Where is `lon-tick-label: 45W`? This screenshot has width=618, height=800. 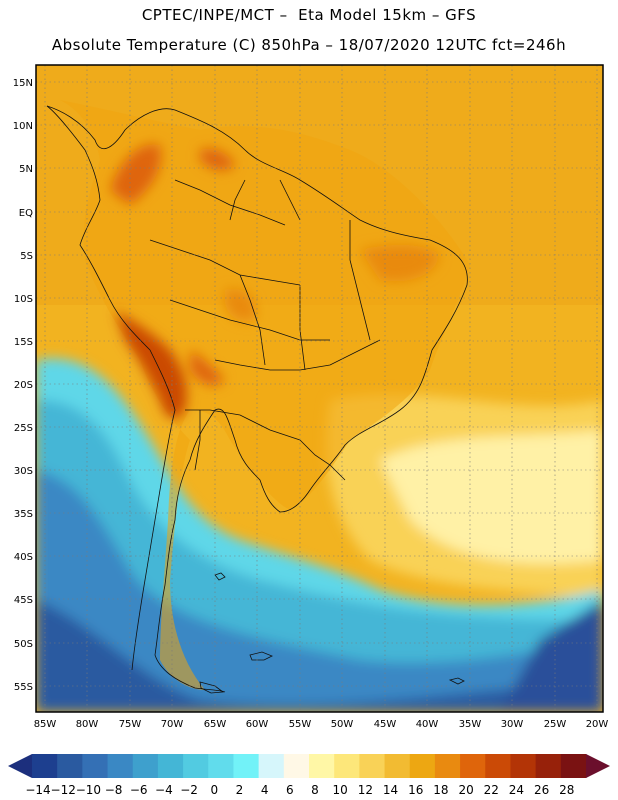 lon-tick-label: 45W is located at coordinates (385, 724).